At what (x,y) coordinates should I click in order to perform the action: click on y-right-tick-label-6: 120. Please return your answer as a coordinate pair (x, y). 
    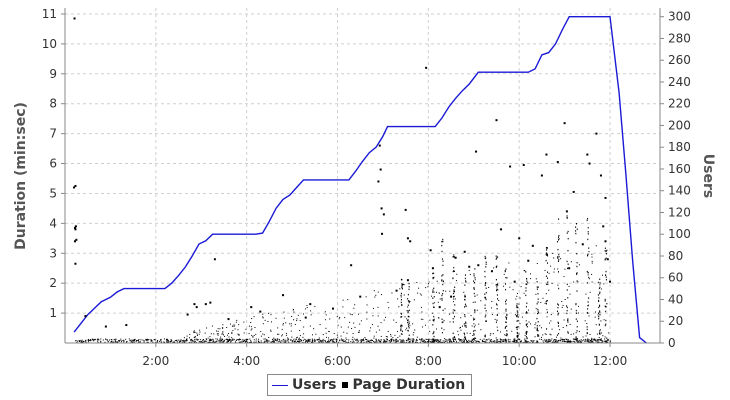
    Looking at the image, I should click on (679, 212).